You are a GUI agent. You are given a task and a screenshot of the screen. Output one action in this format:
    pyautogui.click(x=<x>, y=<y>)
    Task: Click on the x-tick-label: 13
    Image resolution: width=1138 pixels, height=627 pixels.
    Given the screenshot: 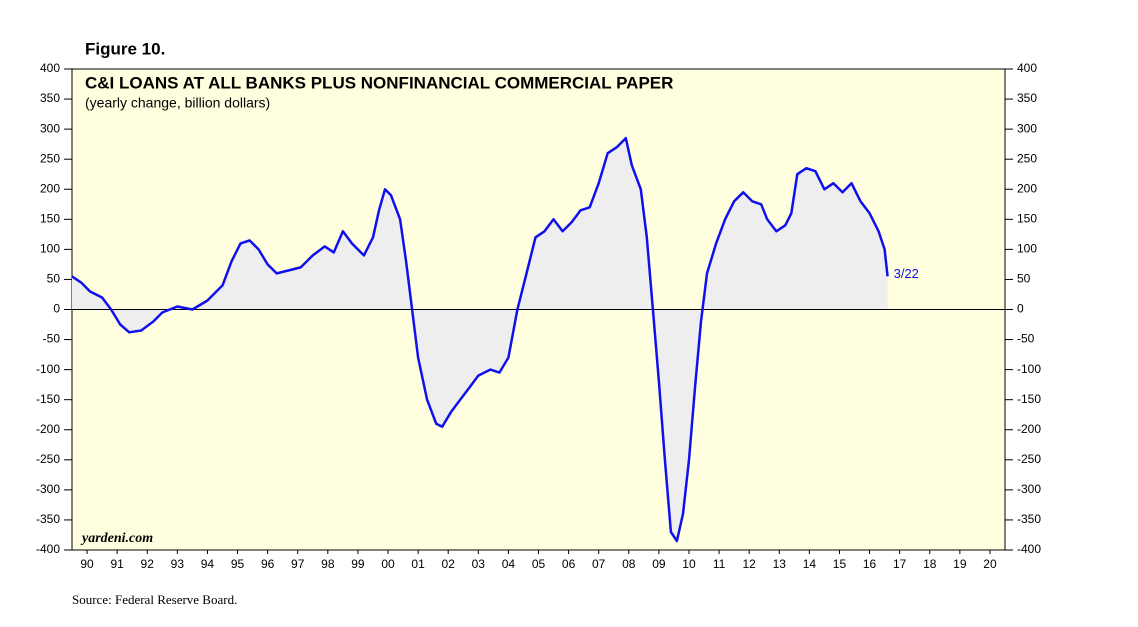 What is the action you would take?
    pyautogui.click(x=780, y=564)
    